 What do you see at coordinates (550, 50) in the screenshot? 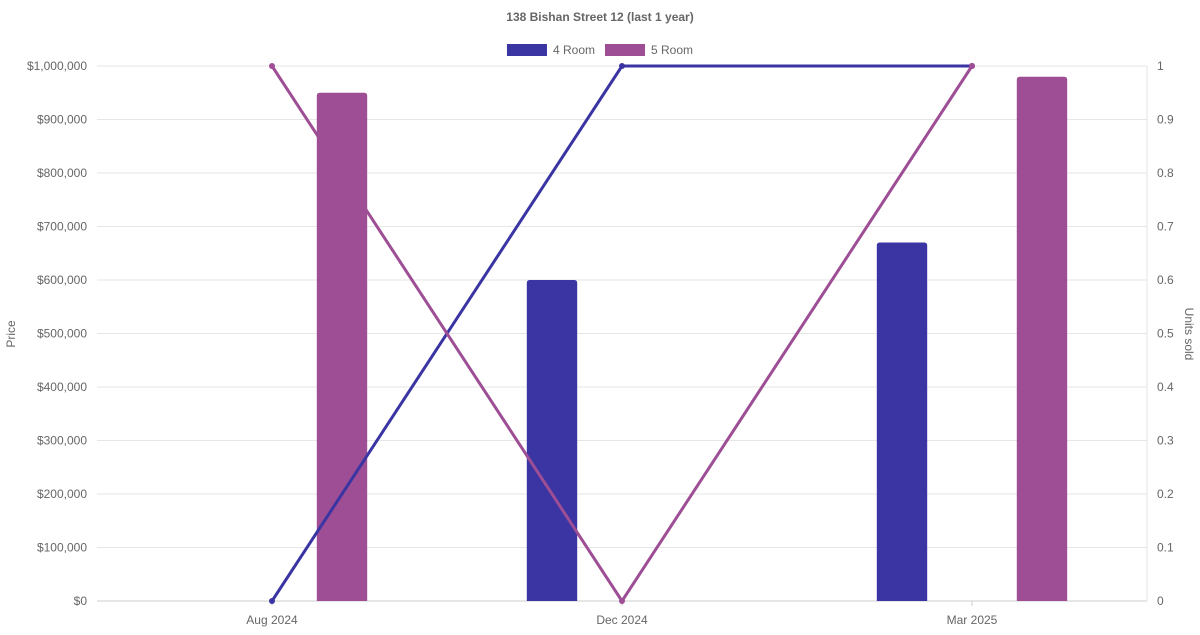
I see `legend-item-4-room: 4 Room` at bounding box center [550, 50].